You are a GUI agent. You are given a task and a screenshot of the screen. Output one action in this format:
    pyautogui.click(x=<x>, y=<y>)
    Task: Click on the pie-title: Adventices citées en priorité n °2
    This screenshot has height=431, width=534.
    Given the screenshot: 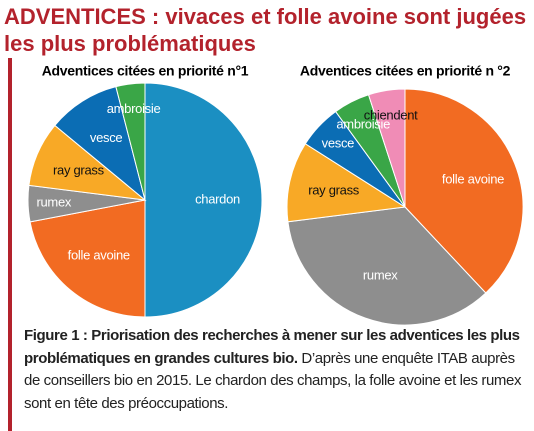 What is the action you would take?
    pyautogui.click(x=405, y=71)
    